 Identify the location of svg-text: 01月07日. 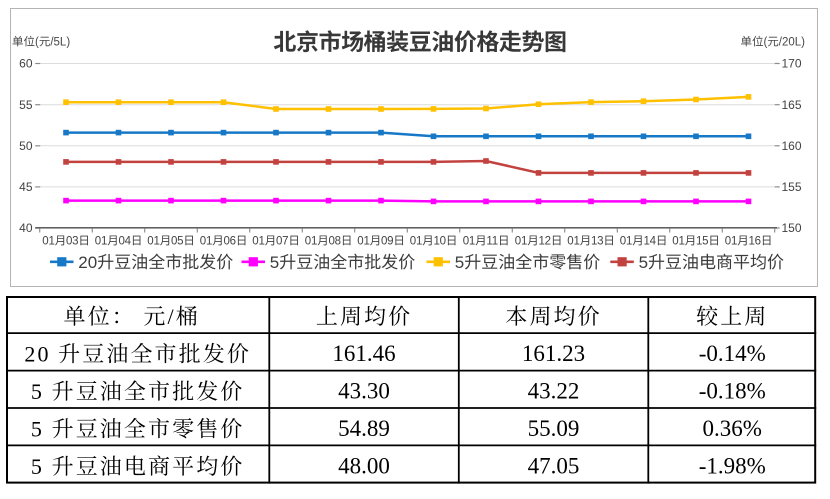
(275, 241).